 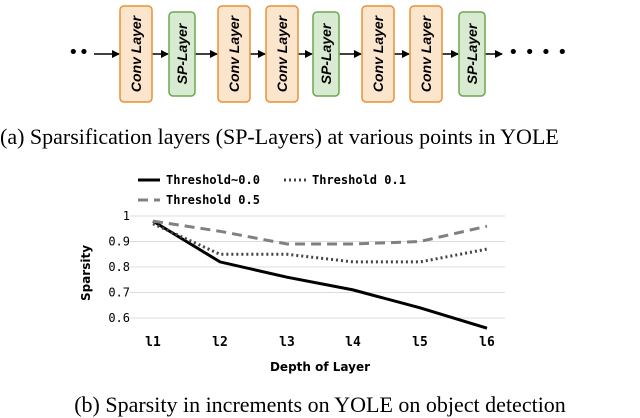 I want to click on legend-label: Threshold 0.5, so click(x=213, y=200).